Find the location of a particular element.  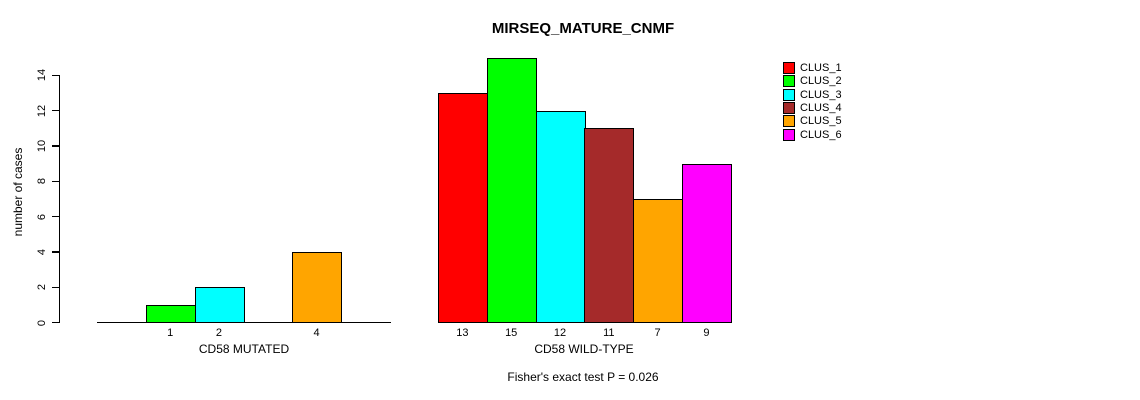

legend-item-clus_5: CLUS_5 is located at coordinates (812, 121).